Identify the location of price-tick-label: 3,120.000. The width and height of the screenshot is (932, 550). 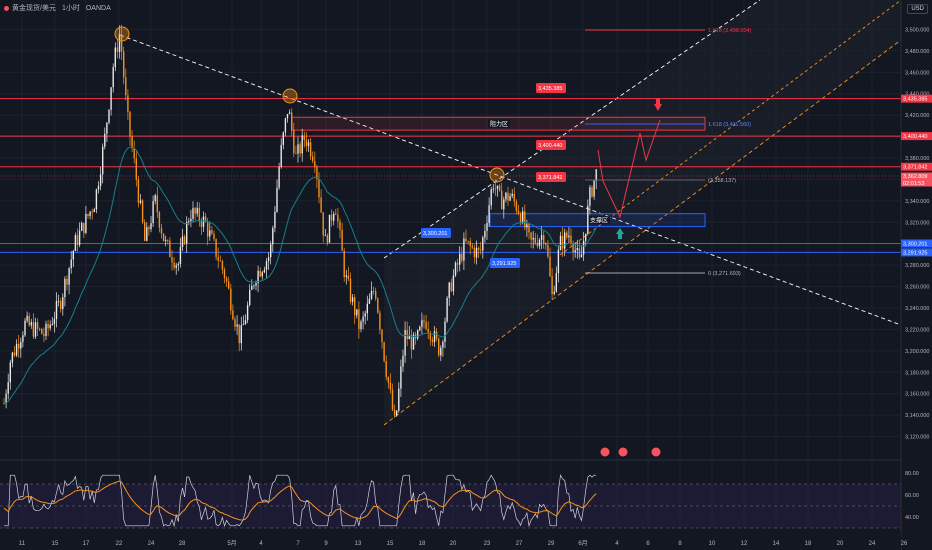
(917, 438).